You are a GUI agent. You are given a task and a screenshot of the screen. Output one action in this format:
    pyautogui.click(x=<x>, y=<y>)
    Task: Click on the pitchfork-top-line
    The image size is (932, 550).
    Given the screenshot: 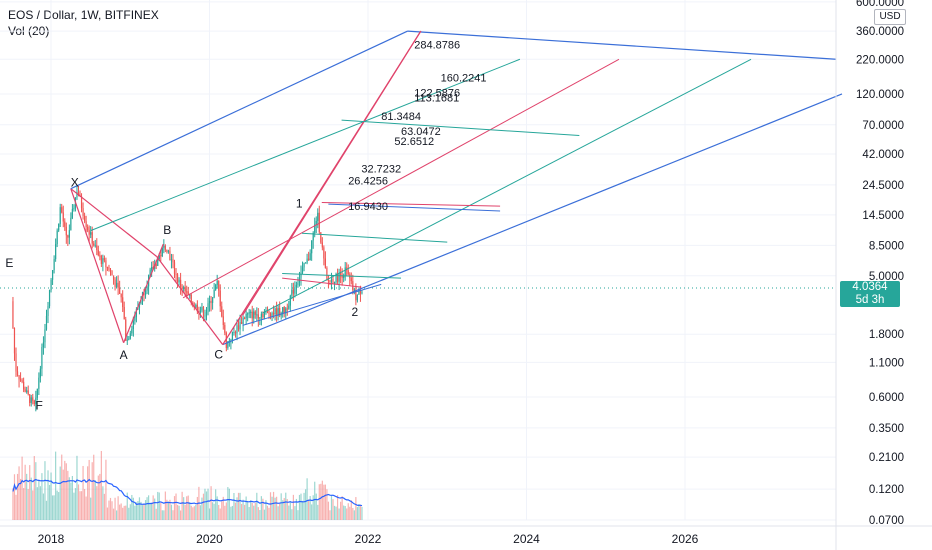 What is the action you would take?
    pyautogui.click(x=622, y=45)
    